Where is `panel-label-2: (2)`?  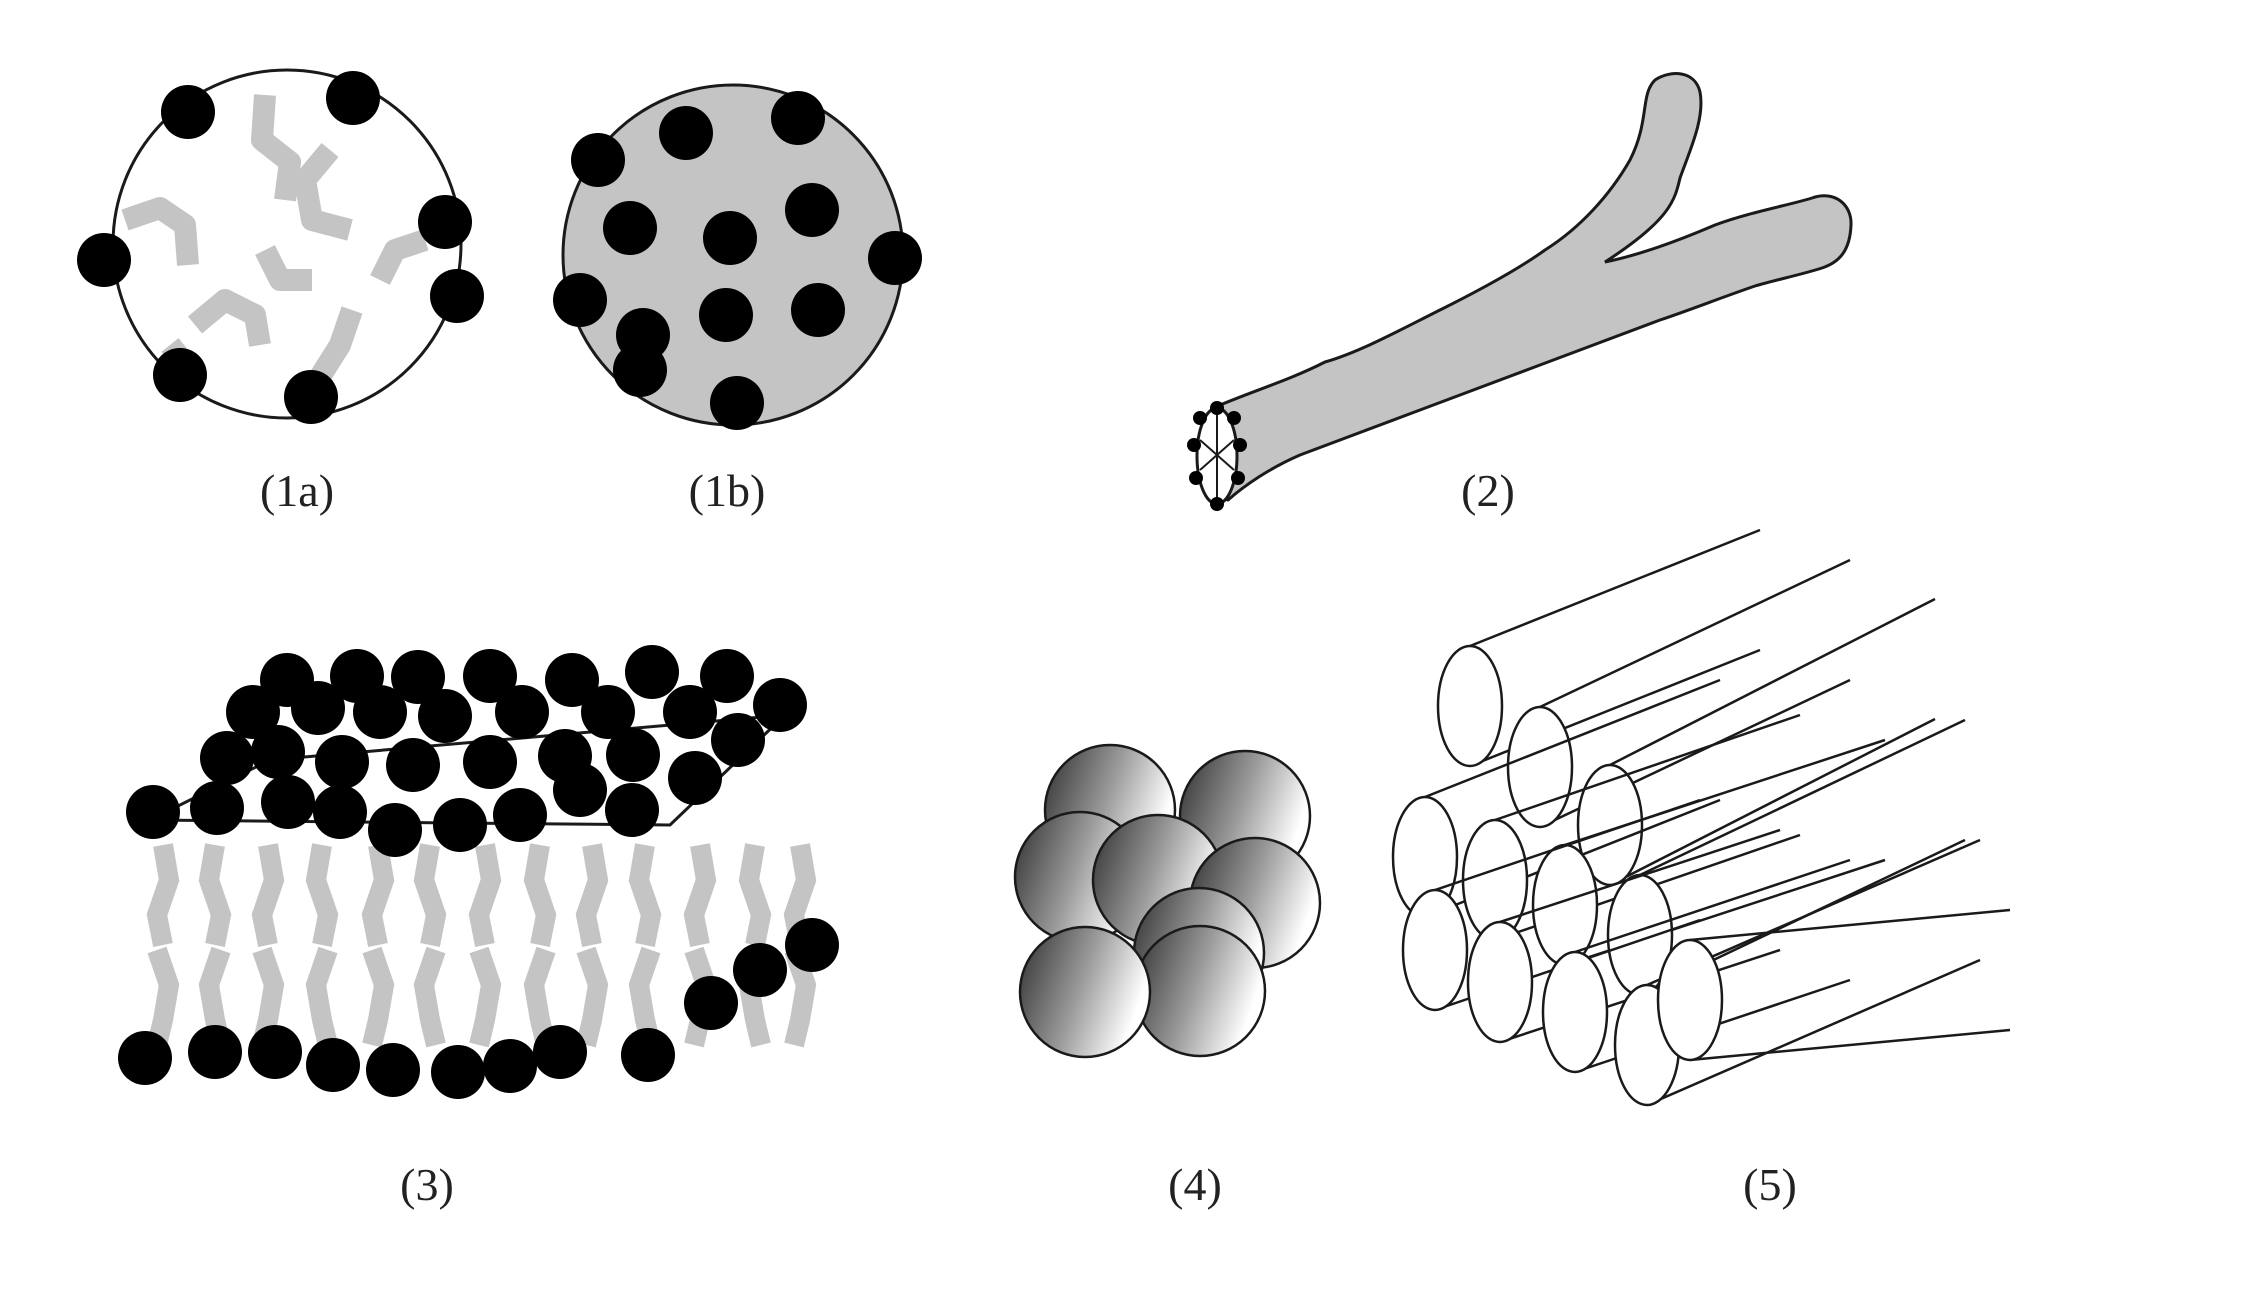 panel-label-2: (2) is located at coordinates (1488, 490).